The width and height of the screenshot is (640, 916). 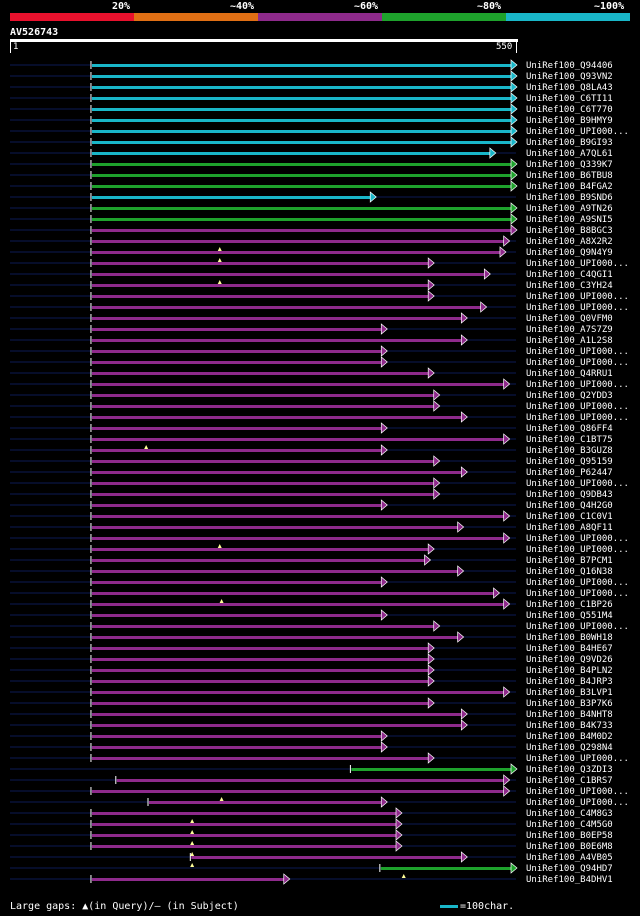 I want to click on hit-row: UniRef100_B3P7K6, so click(x=311, y=703).